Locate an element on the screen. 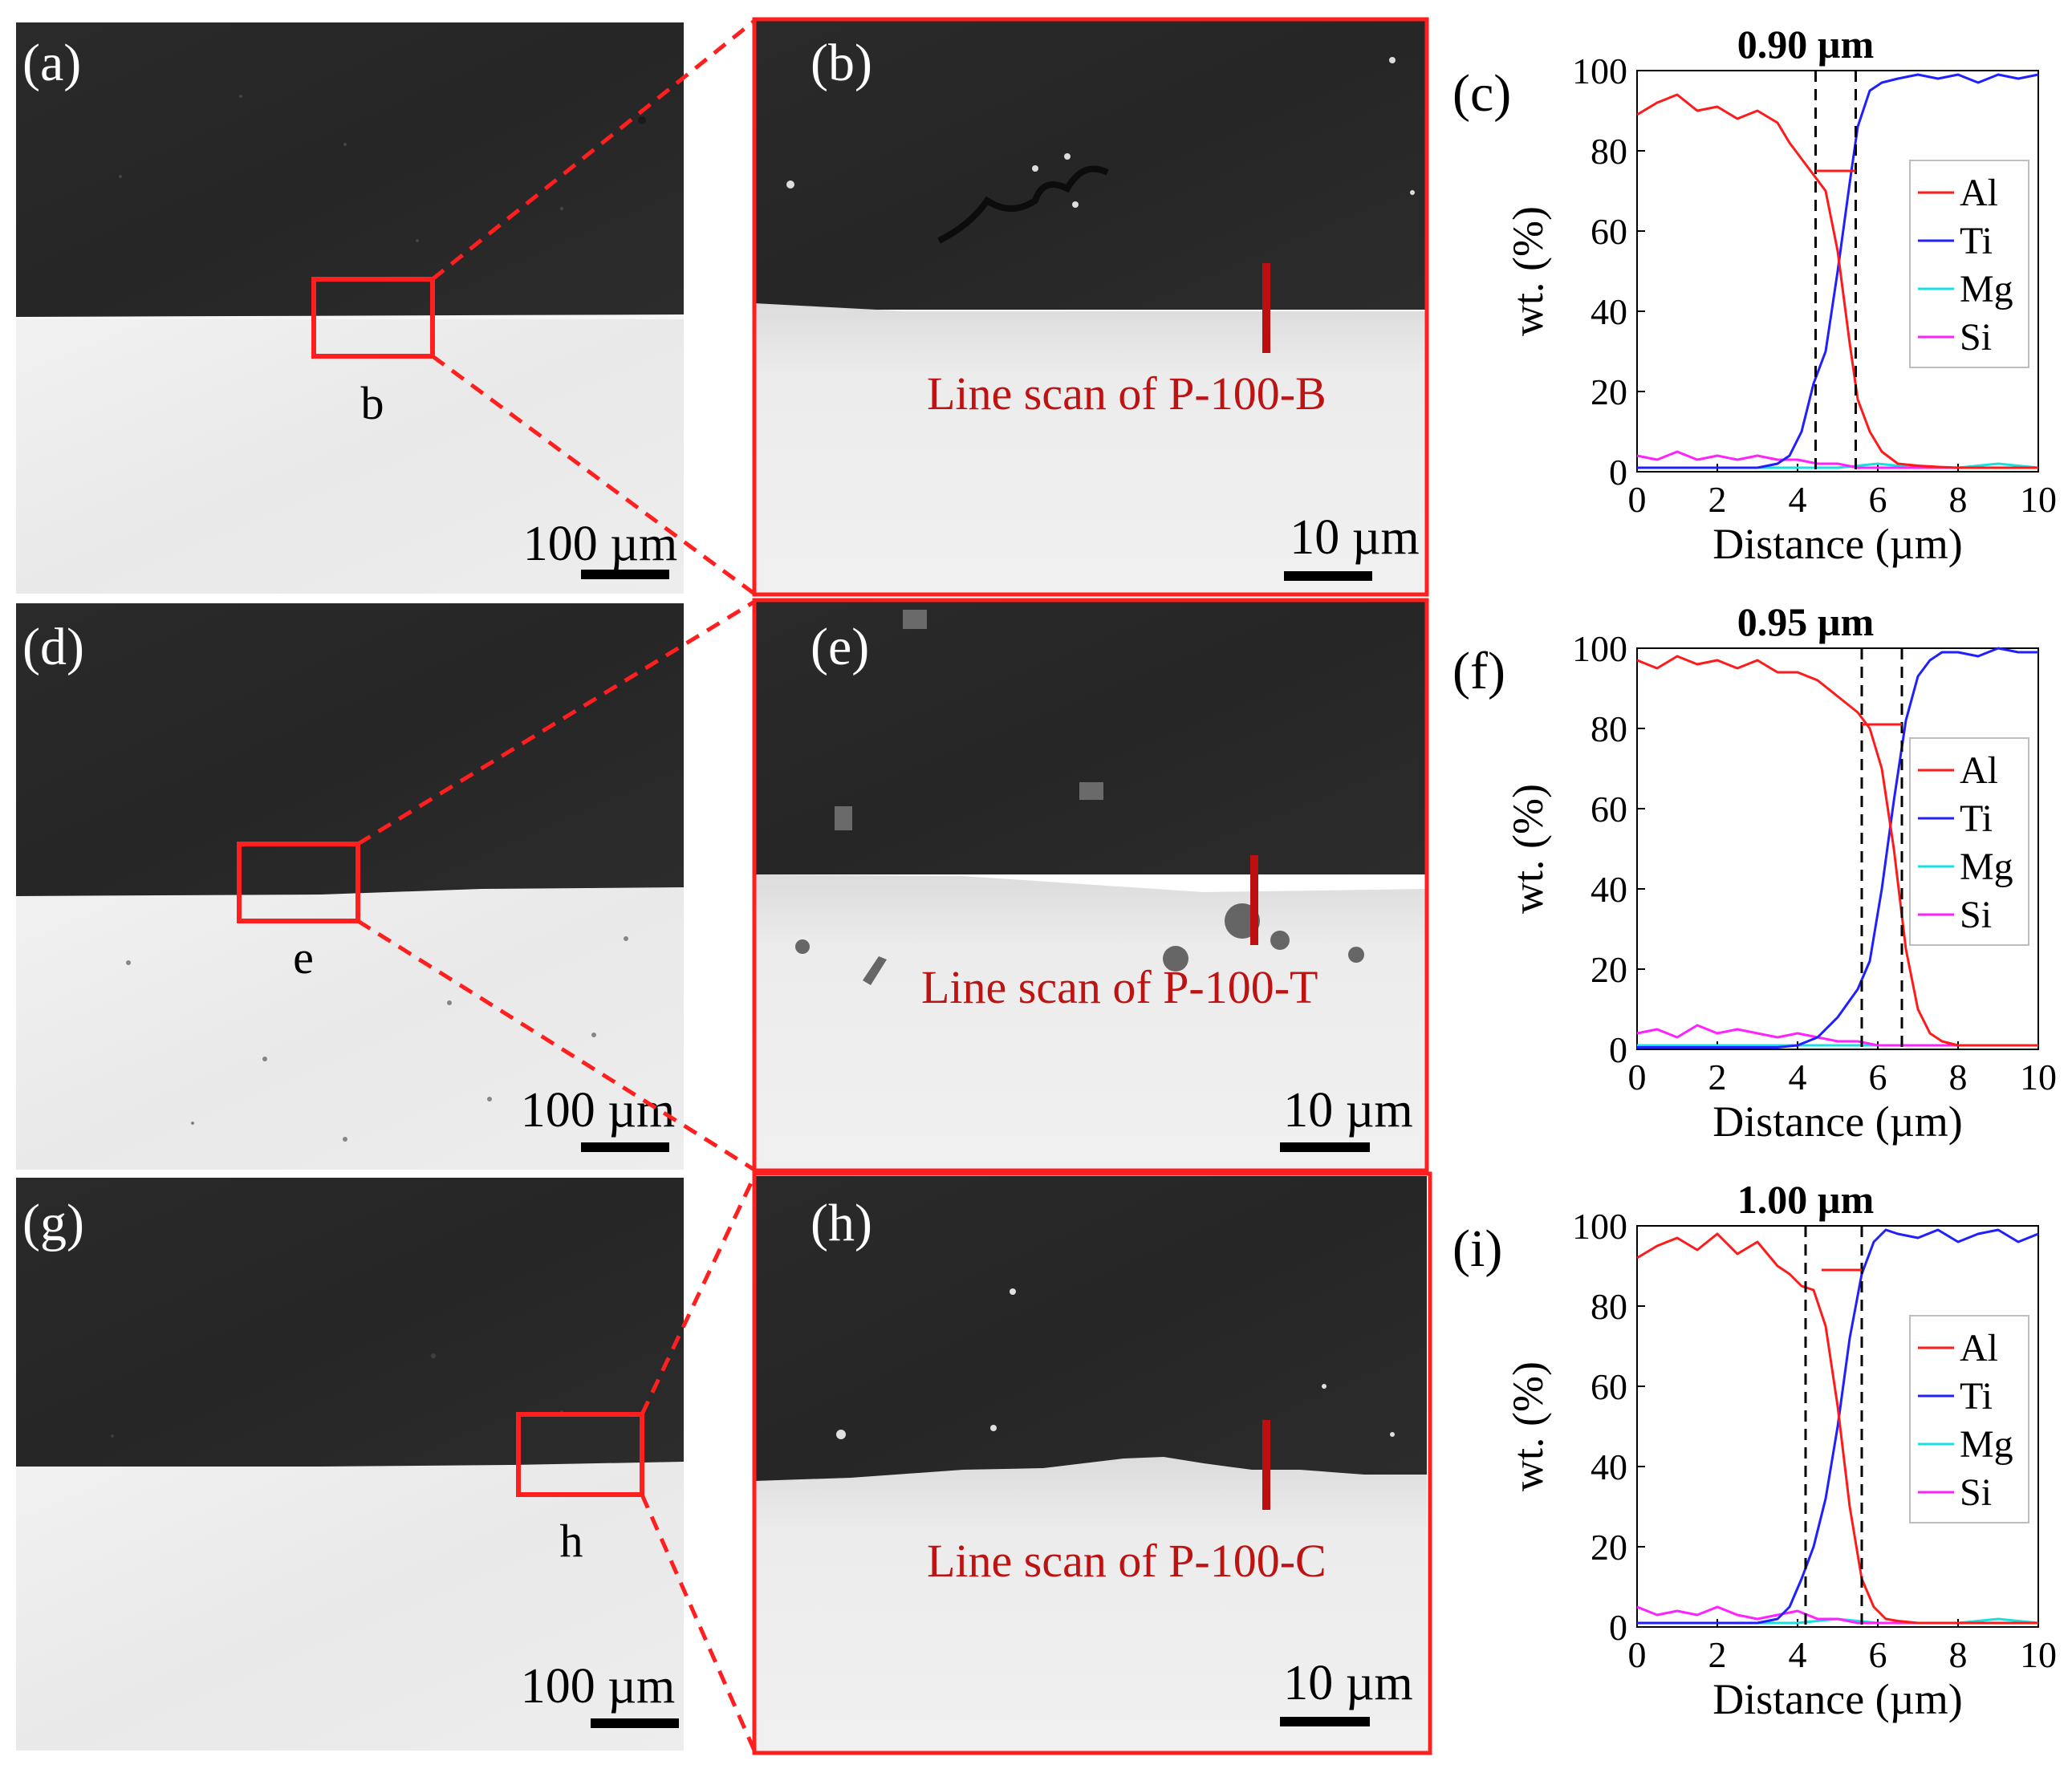 Image resolution: width=2072 pixels, height=1777 pixels. panel-b: (b) Line scan of P-100-B 10 µm is located at coordinates (1090, 307).